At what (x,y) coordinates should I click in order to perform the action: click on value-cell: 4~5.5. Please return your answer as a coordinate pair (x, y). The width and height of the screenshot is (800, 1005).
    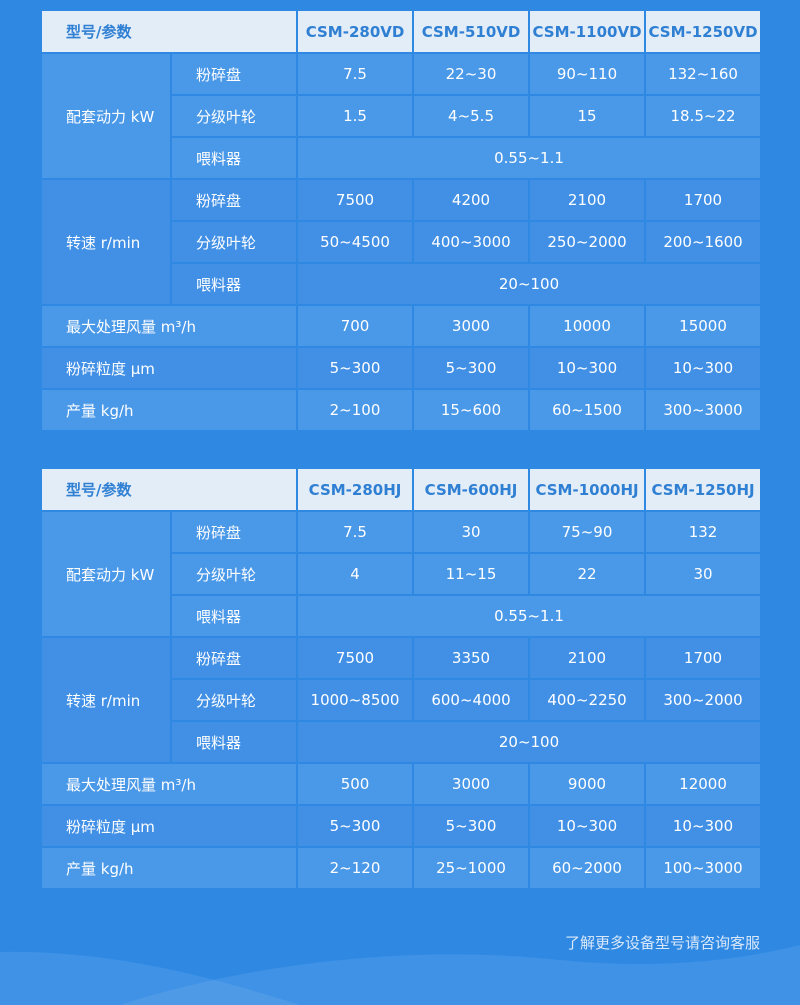
    Looking at the image, I should click on (471, 116).